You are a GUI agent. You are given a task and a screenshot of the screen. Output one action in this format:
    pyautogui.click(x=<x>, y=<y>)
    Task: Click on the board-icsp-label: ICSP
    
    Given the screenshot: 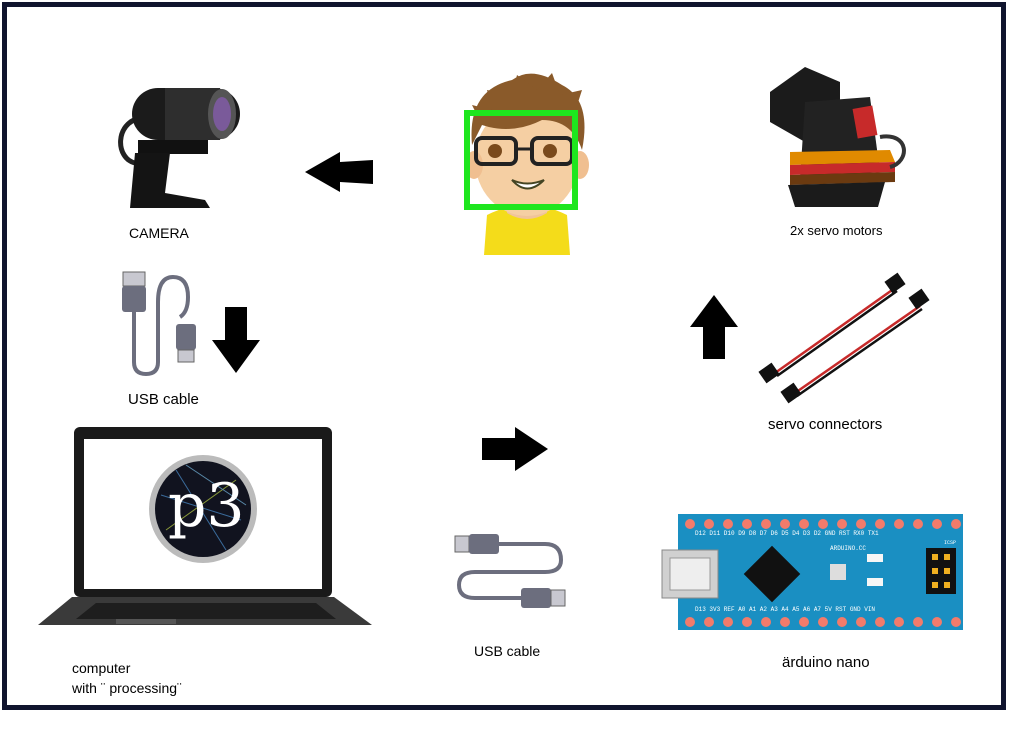 What is the action you would take?
    pyautogui.click(x=950, y=543)
    